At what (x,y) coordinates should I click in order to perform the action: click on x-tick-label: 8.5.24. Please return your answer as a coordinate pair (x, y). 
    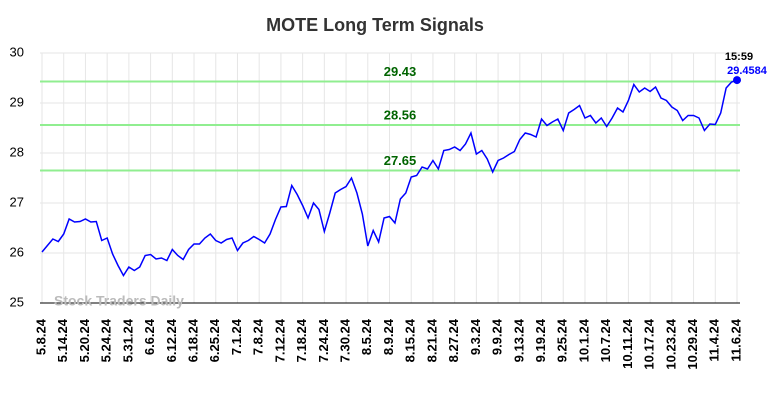
    Looking at the image, I should click on (366, 336).